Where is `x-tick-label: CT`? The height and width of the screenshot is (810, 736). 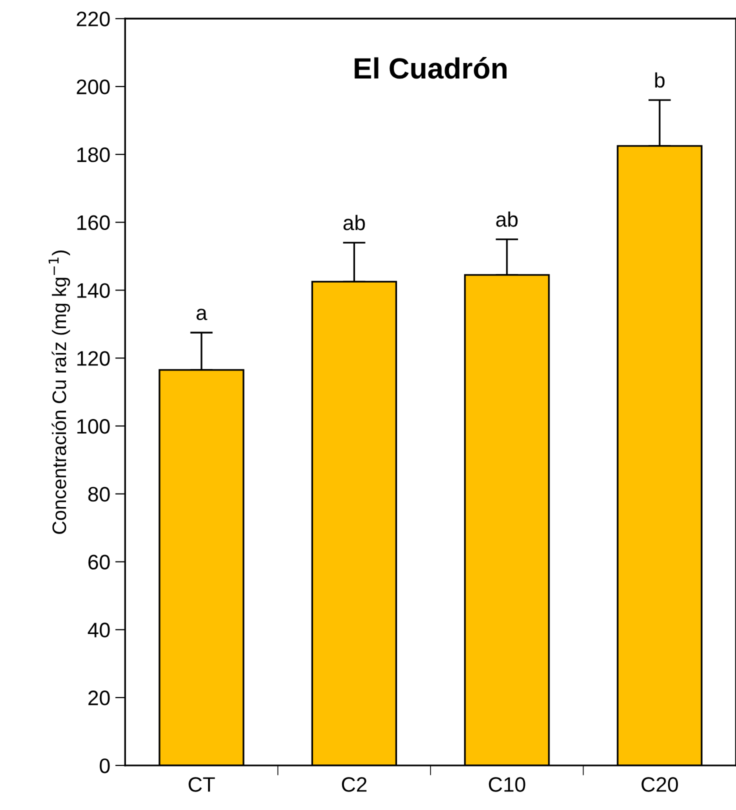
x-tick-label: CT is located at coordinates (201, 784).